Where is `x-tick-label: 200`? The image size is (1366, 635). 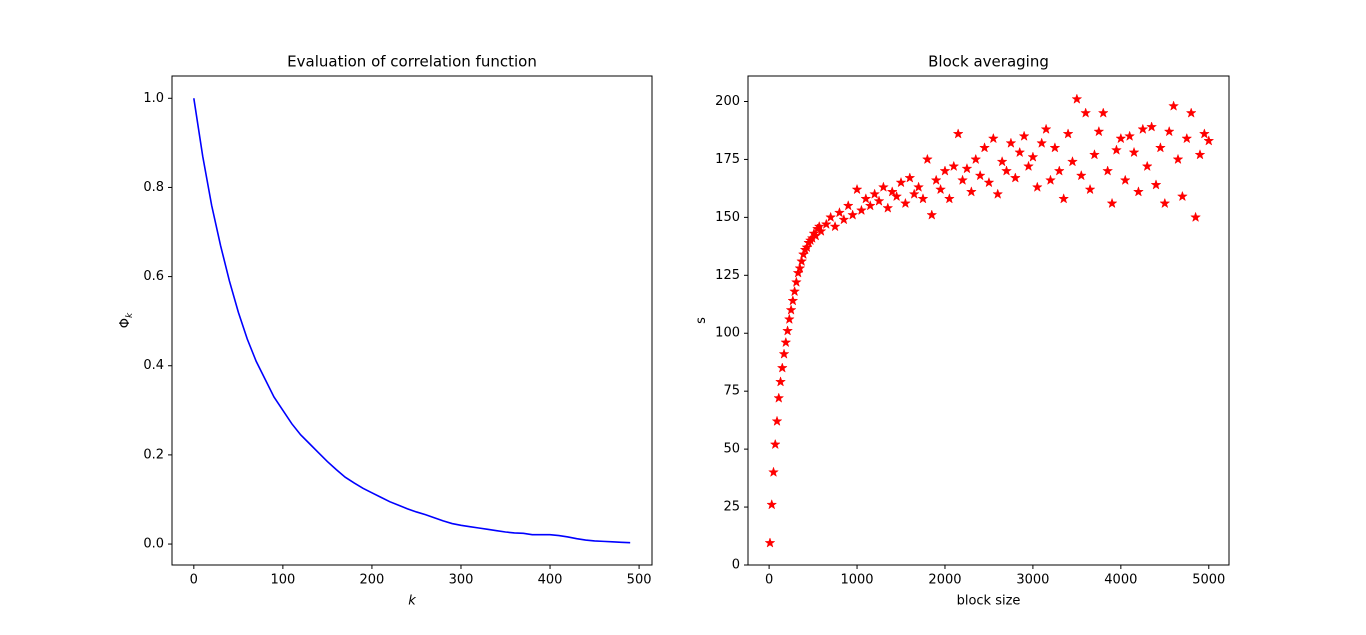
x-tick-label: 200 is located at coordinates (372, 580).